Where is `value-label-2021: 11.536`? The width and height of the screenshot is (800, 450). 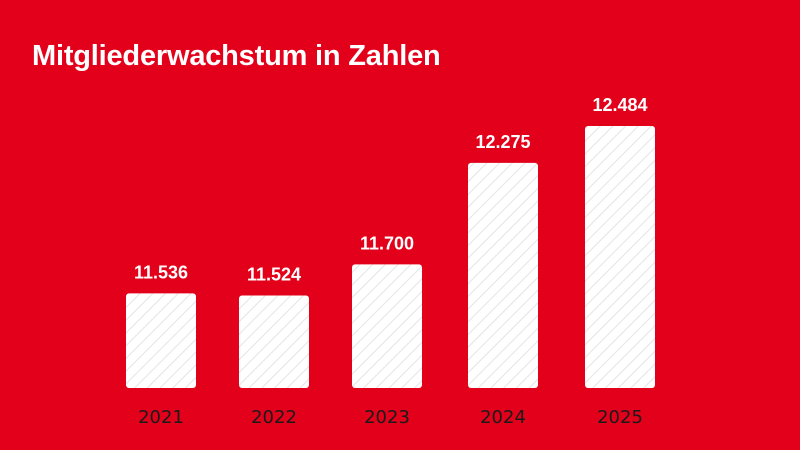 value-label-2021: 11.536 is located at coordinates (161, 272).